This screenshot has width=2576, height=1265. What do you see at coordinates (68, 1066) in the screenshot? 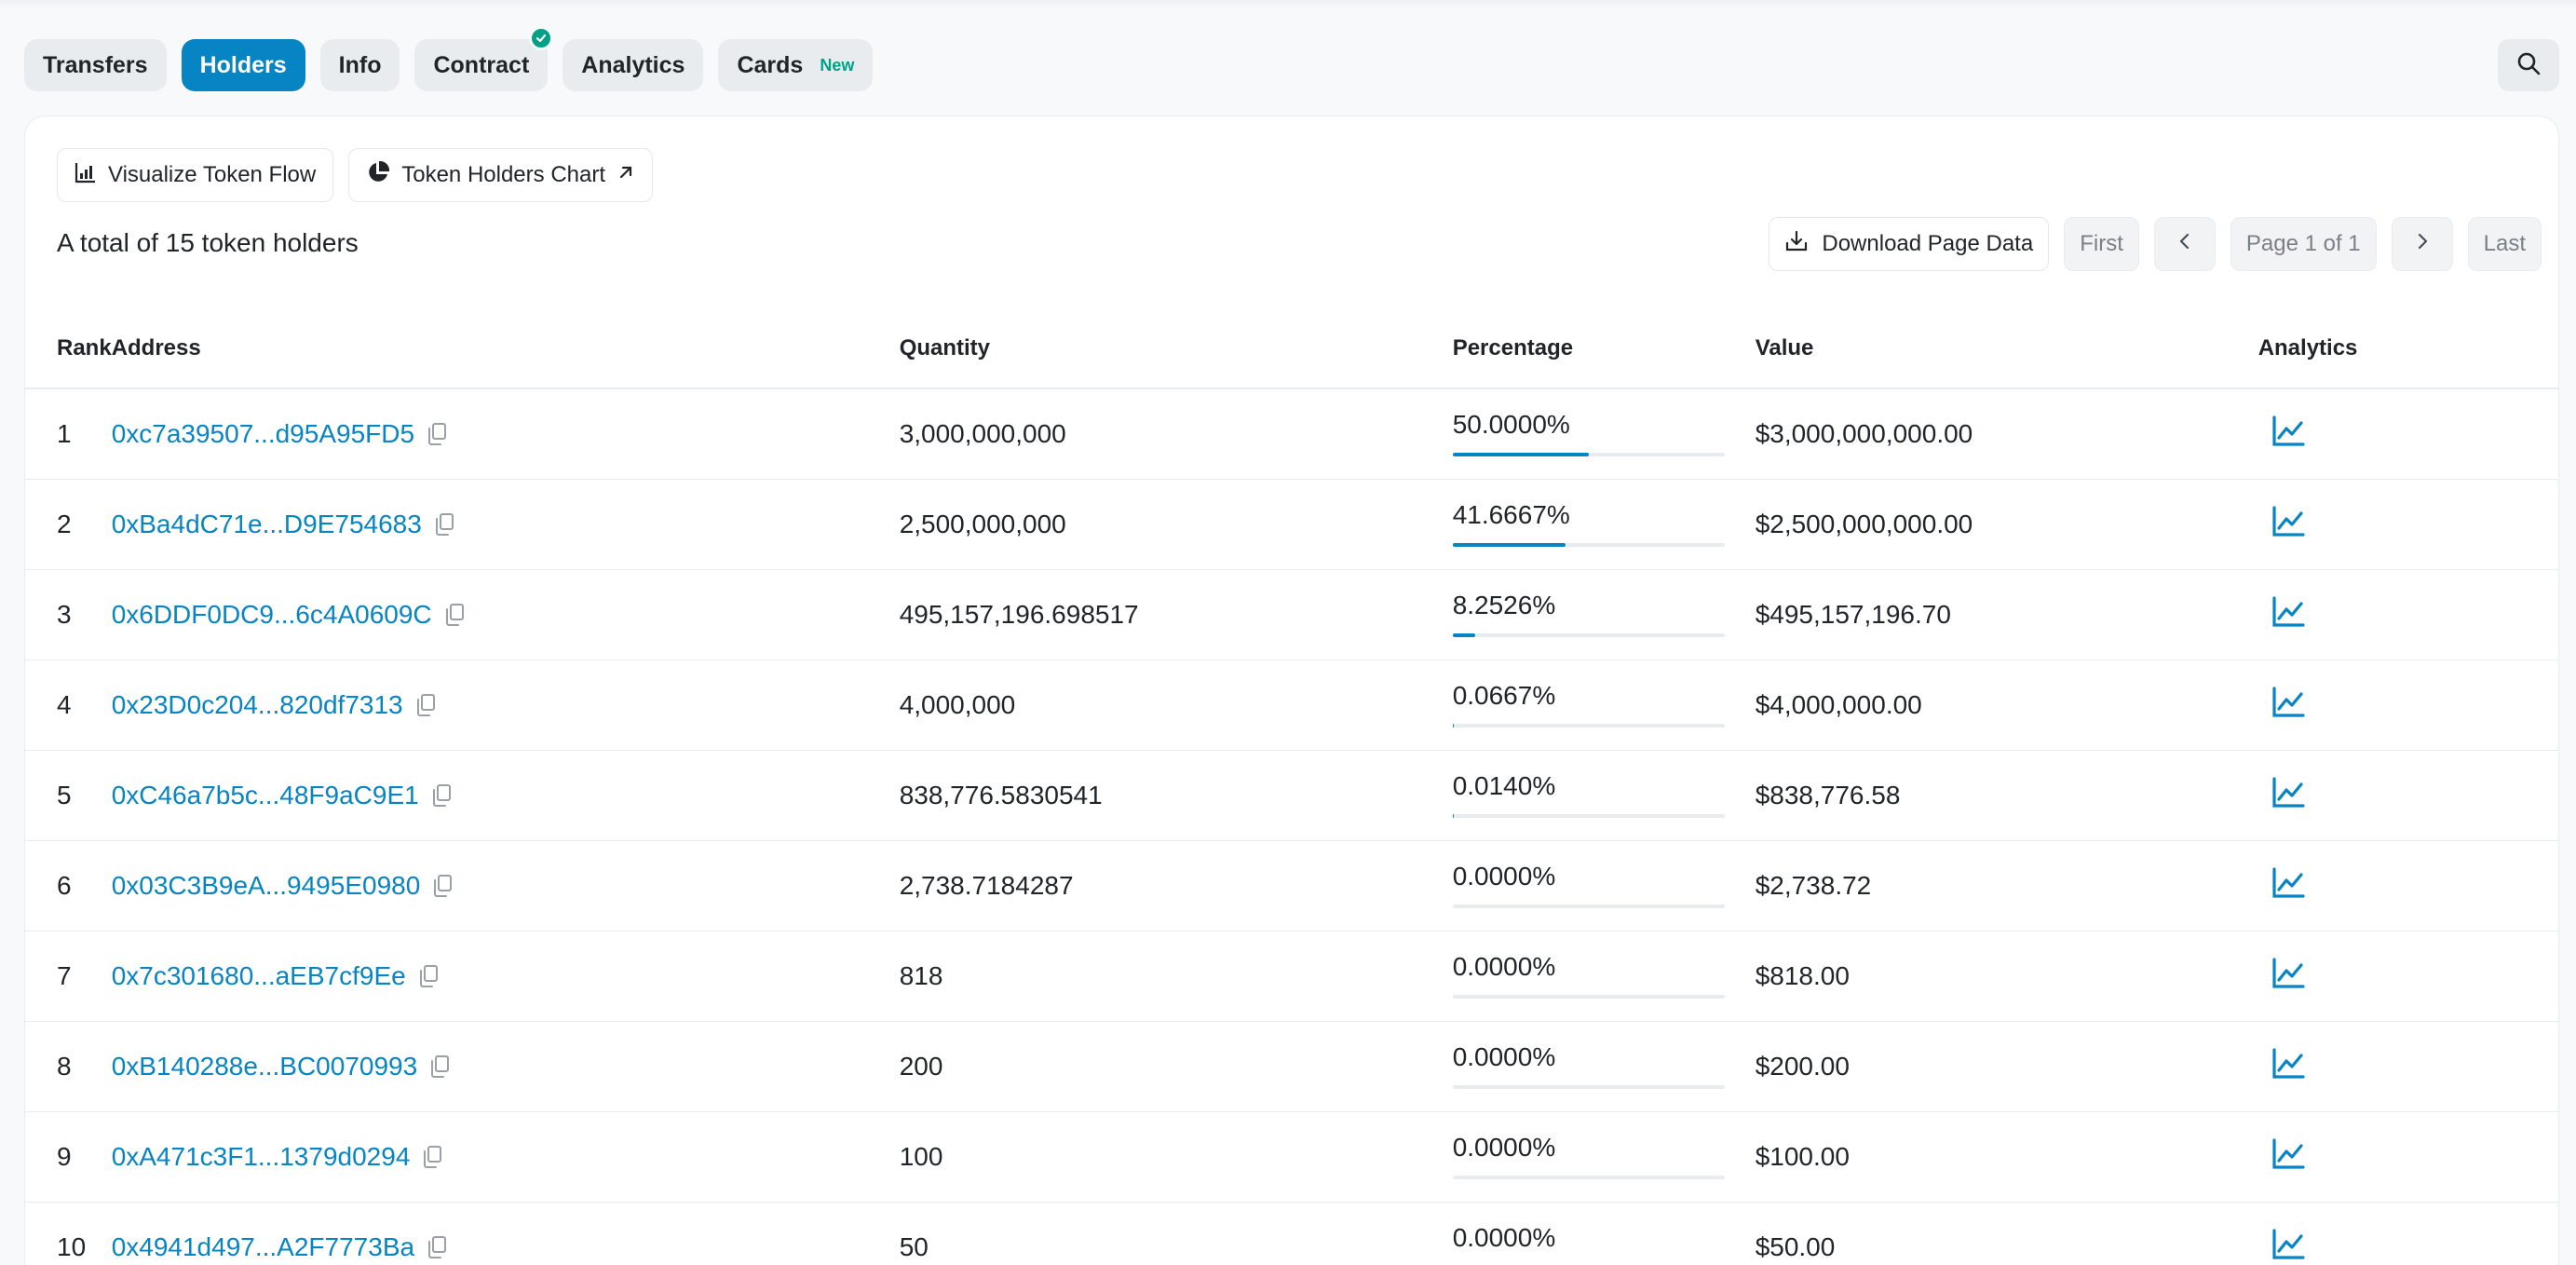
I see `rank-cell: 8` at bounding box center [68, 1066].